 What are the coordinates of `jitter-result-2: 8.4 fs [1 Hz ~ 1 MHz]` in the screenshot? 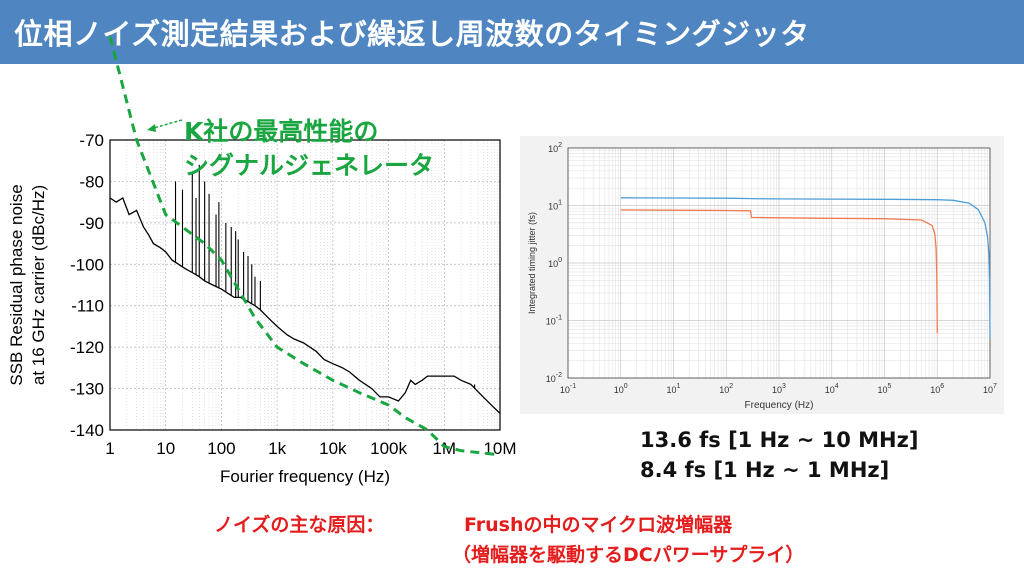 It's located at (765, 470).